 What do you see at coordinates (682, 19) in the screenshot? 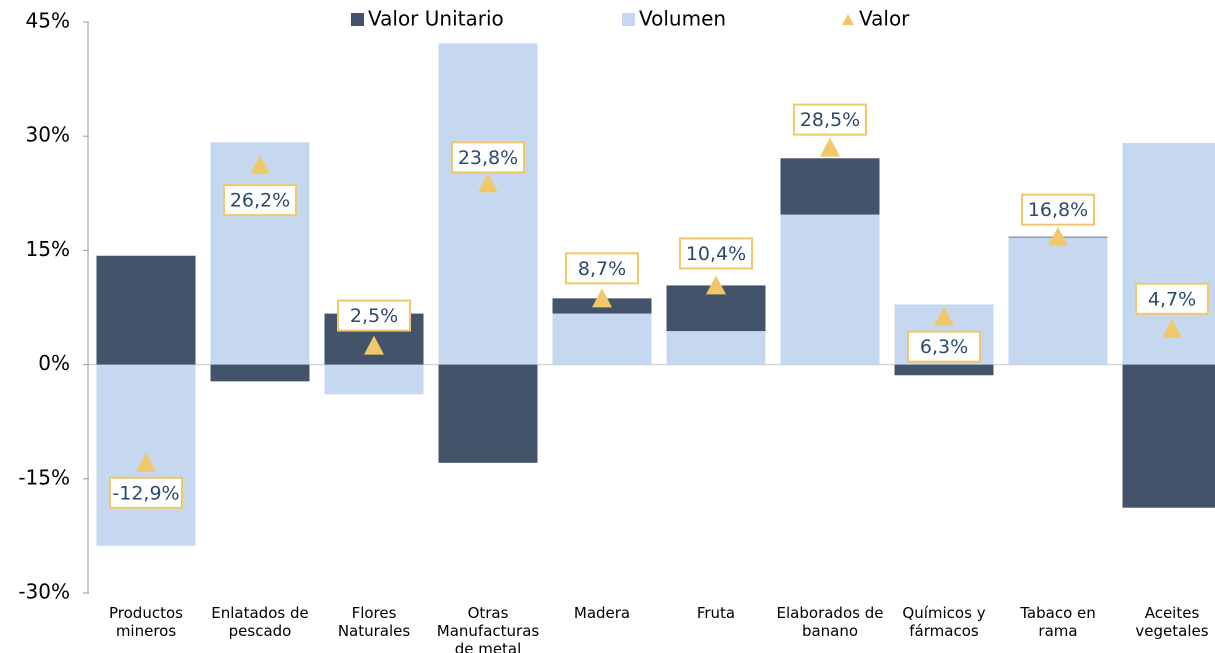
I see `legend-label: Volumen` at bounding box center [682, 19].